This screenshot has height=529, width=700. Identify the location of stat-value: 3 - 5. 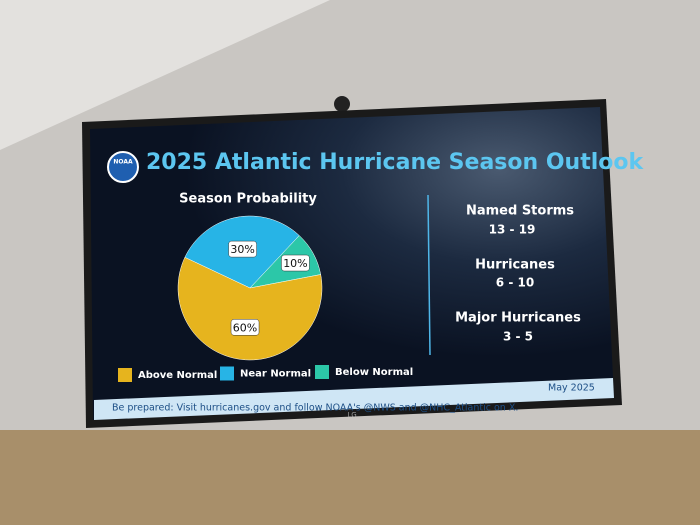
(518, 337).